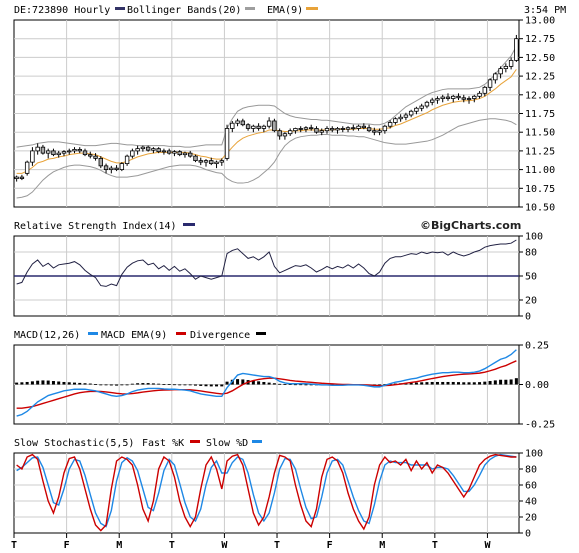 This screenshot has height=553, width=579. Describe the element at coordinates (531, 502) in the screenshot. I see `y-tick-label: 40` at that location.